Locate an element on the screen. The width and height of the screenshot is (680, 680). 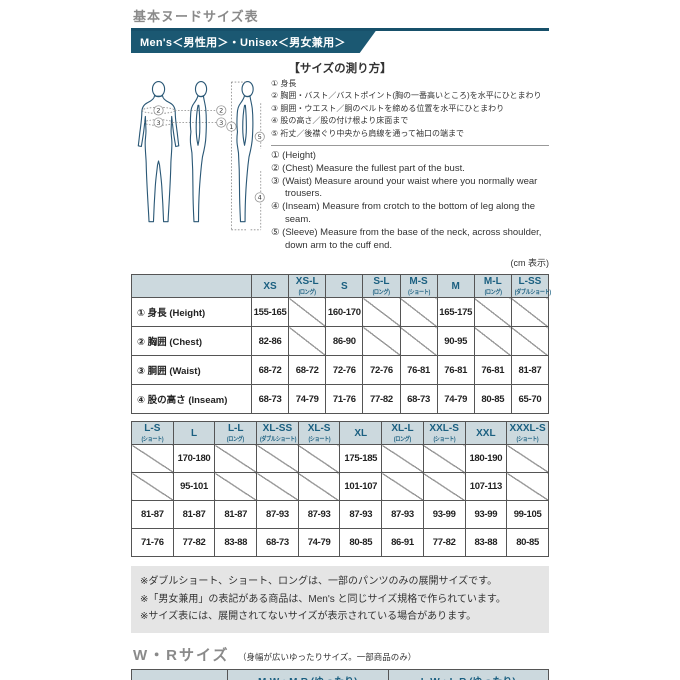
size-value-cell: 180-190 is located at coordinates (486, 459).